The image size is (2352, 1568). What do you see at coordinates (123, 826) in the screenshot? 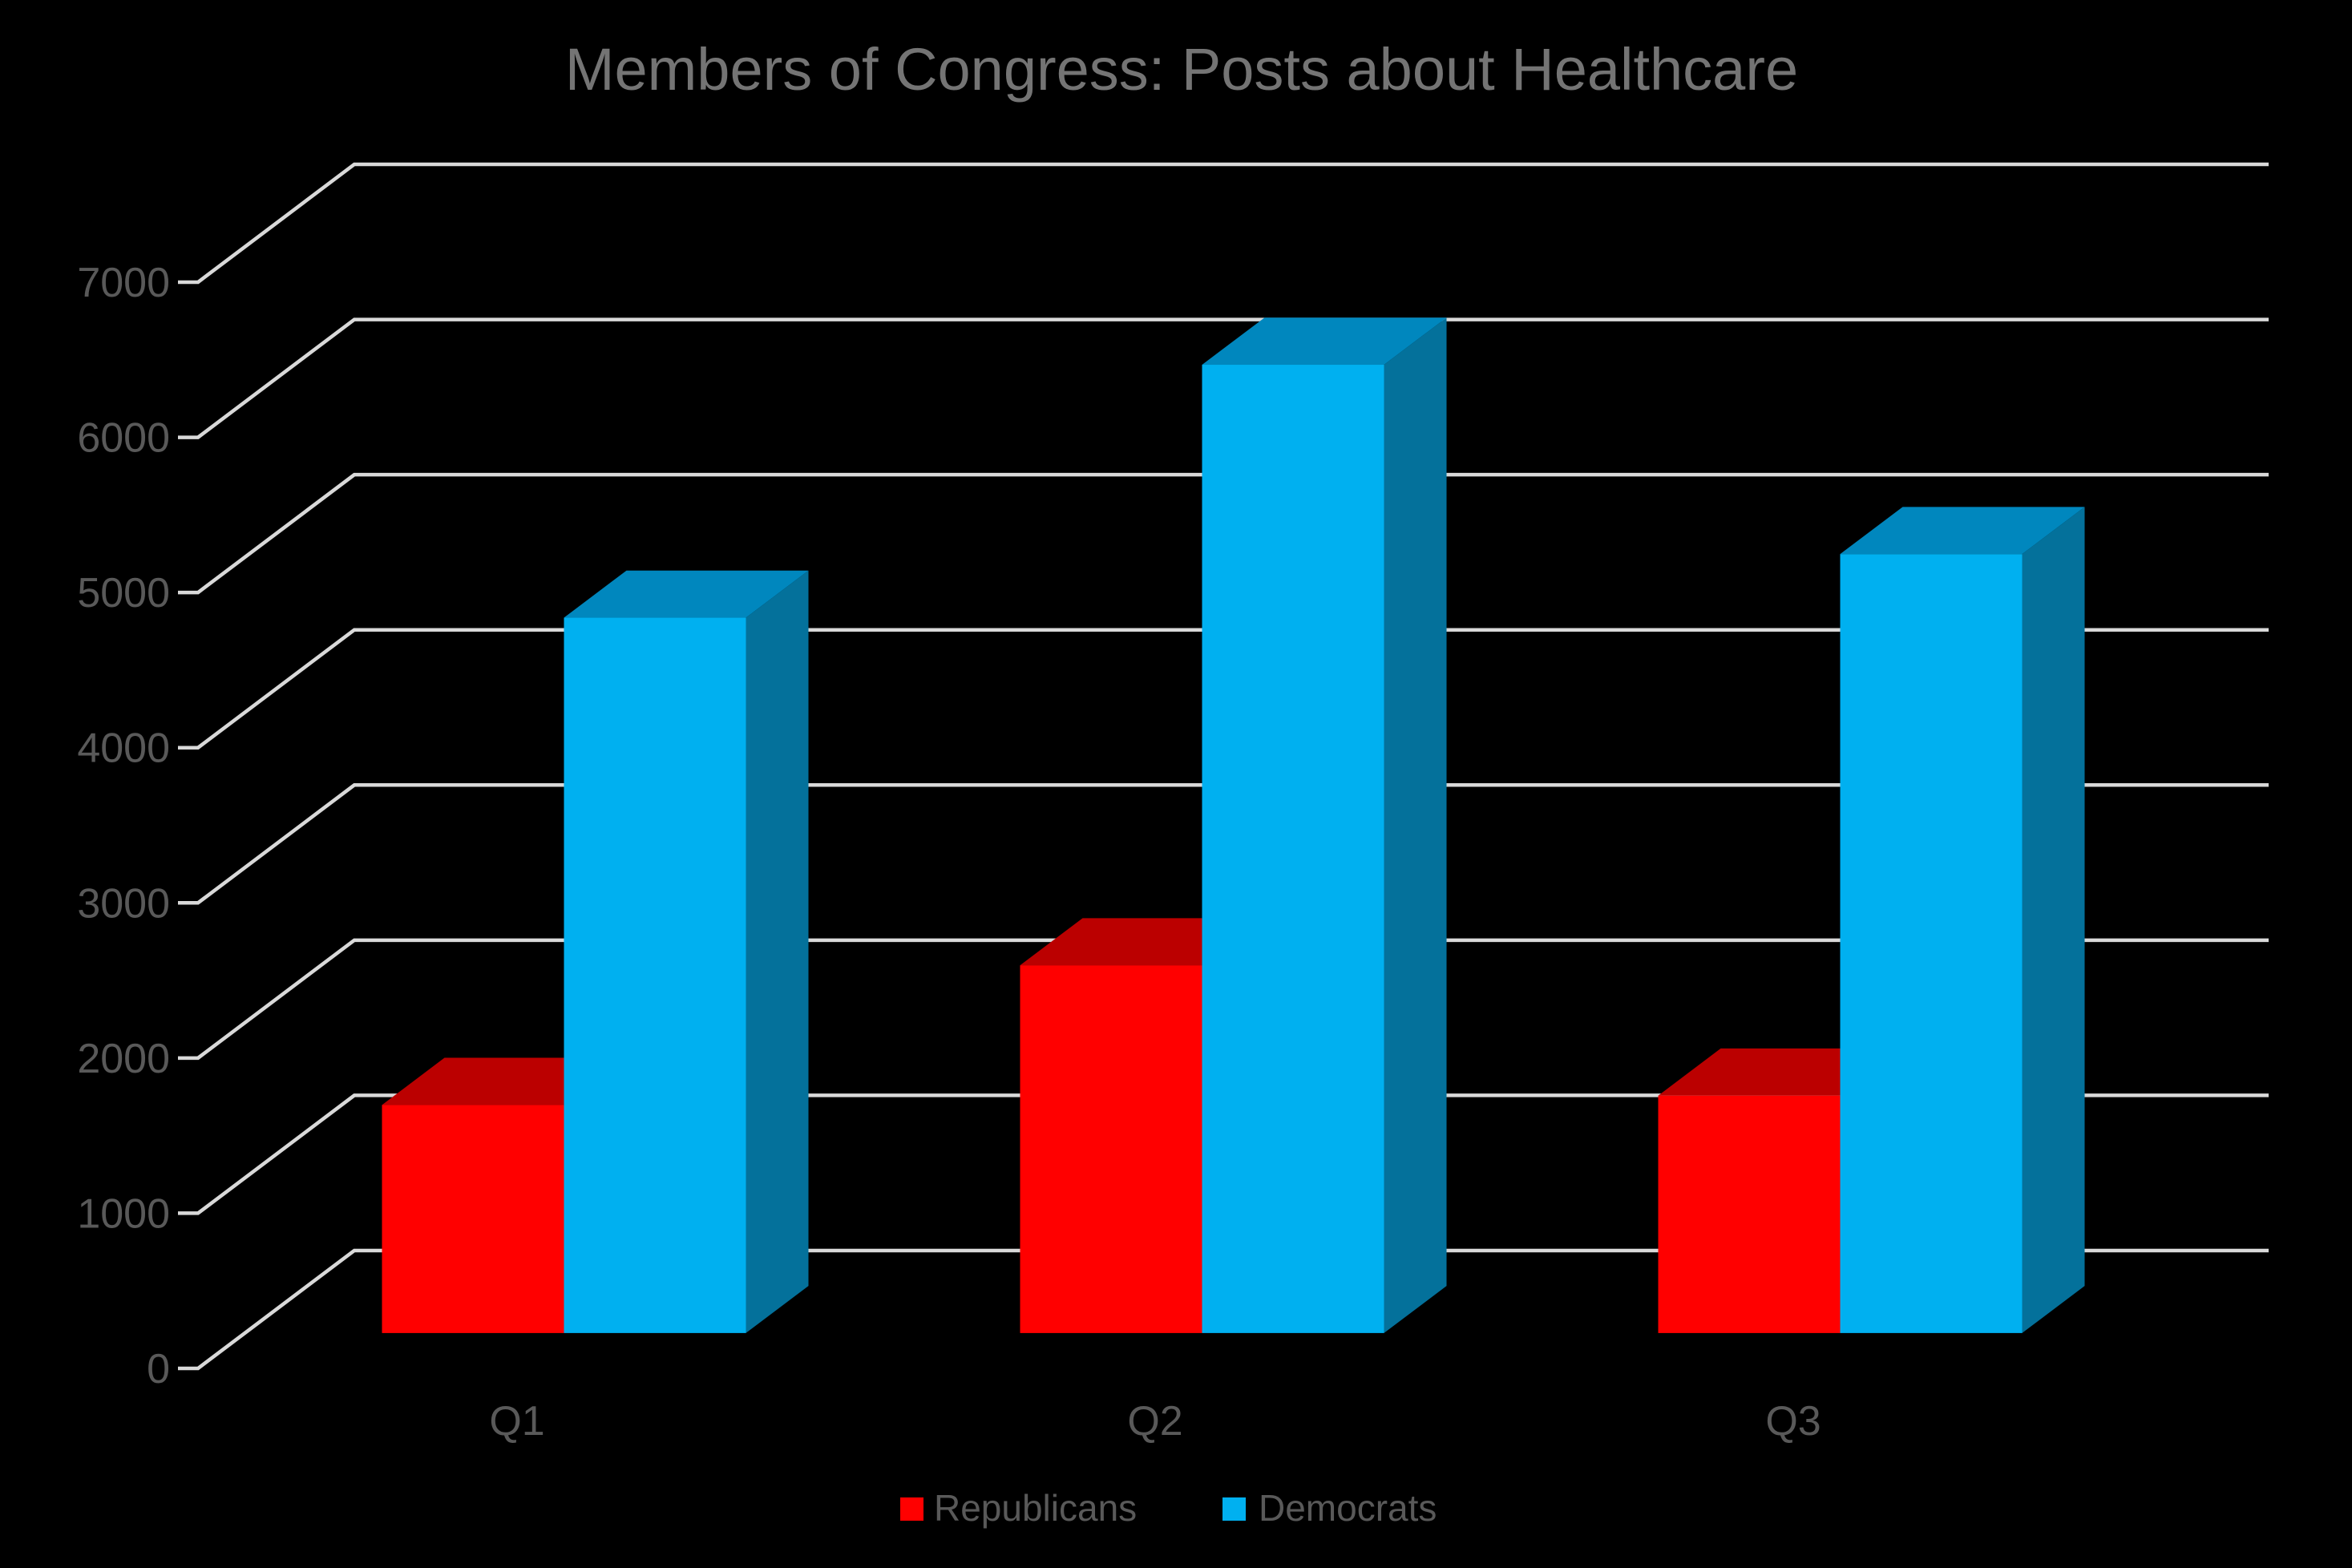
I see `y-axis-tick-labels: 0 1000 2000 3000 4000 5000 6000 7000` at bounding box center [123, 826].